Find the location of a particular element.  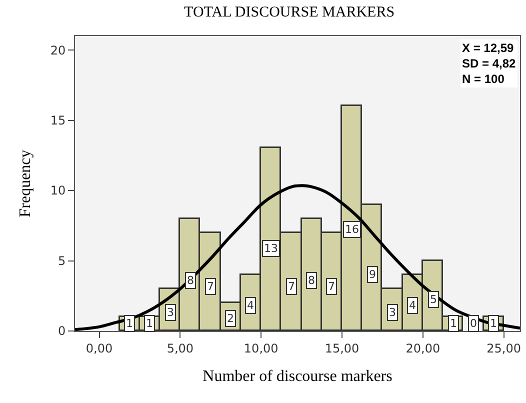

x-tick-label: 0,00 is located at coordinates (99, 348).